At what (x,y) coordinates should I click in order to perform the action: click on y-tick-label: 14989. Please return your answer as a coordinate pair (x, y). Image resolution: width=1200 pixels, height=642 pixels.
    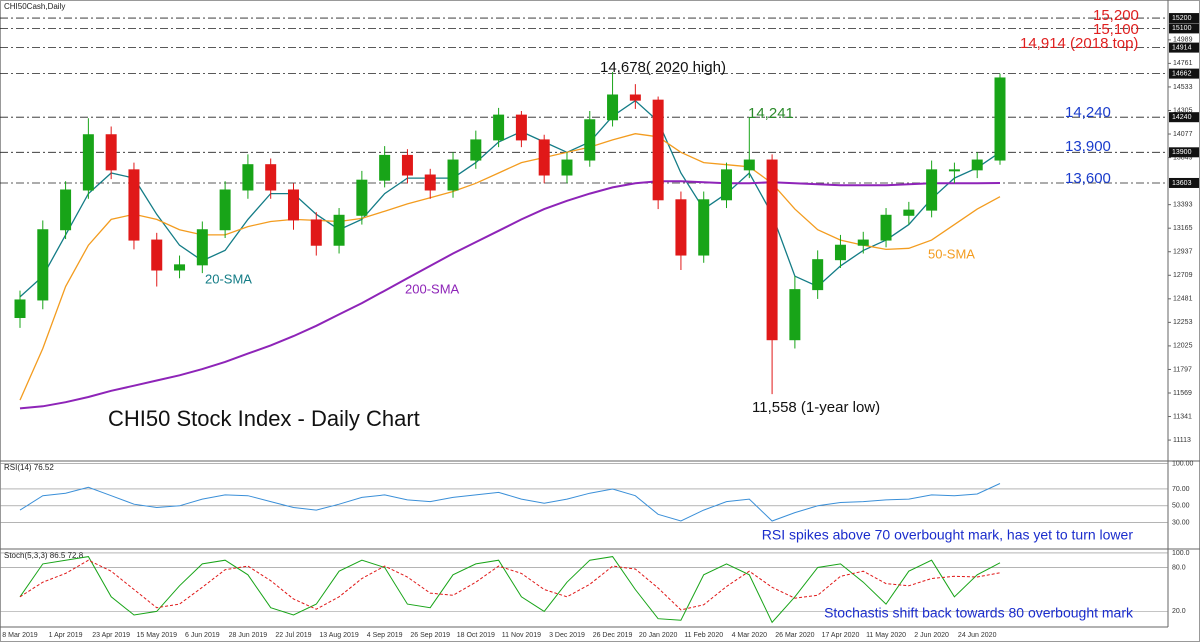
    Looking at the image, I should click on (1183, 40).